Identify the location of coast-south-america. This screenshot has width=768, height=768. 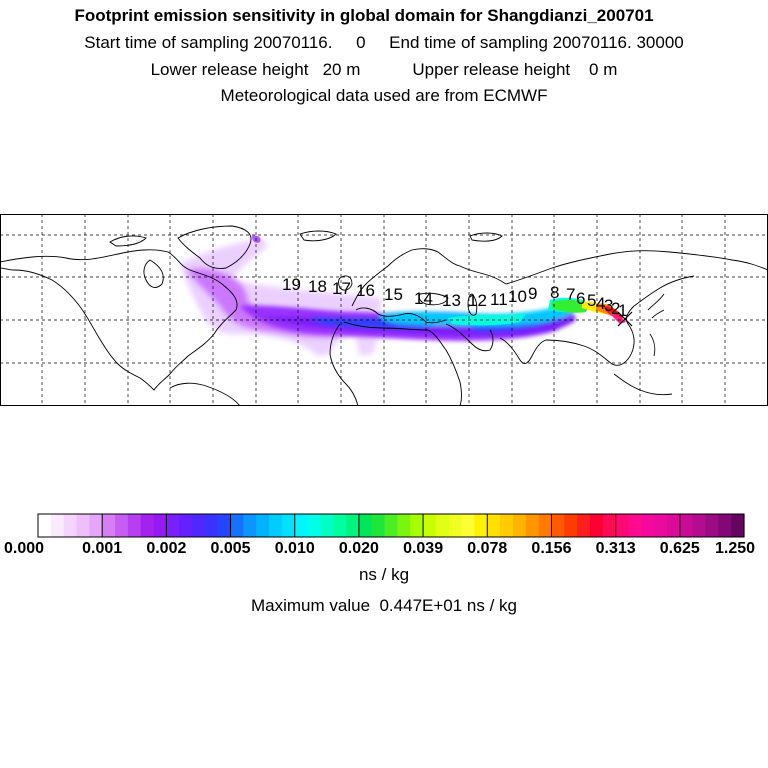
(204, 393).